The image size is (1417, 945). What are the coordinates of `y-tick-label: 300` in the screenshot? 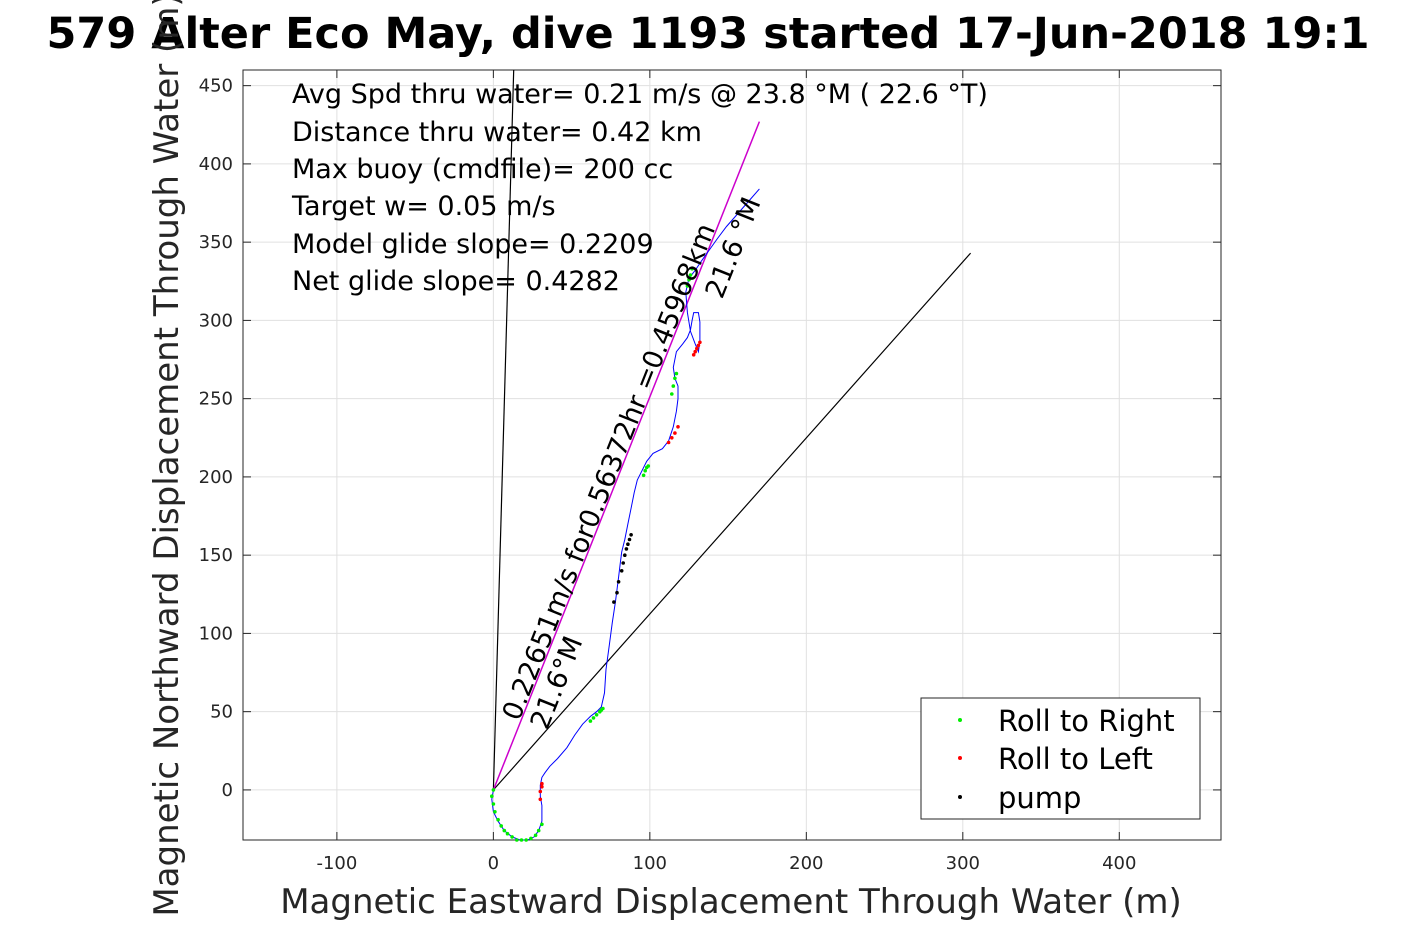 It's located at (216, 320).